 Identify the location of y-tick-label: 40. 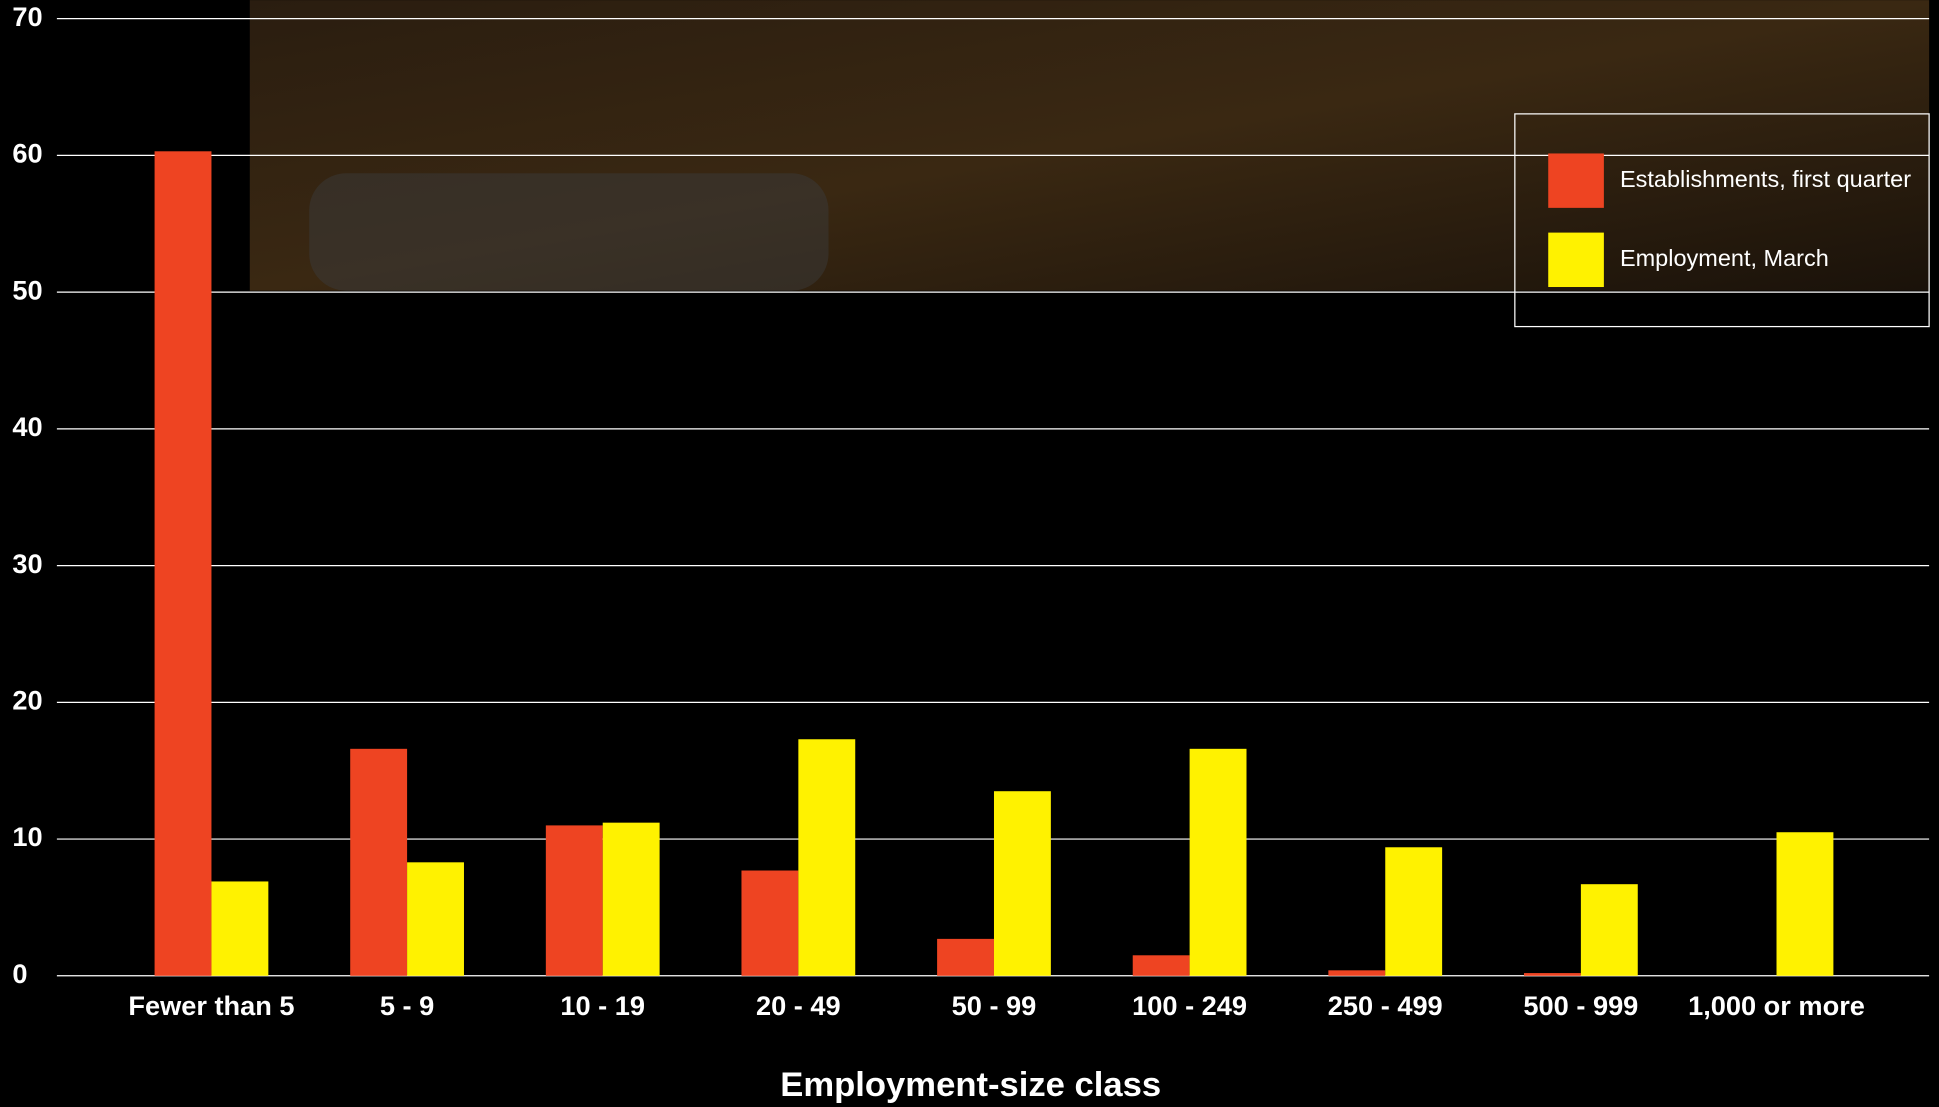
(27, 426).